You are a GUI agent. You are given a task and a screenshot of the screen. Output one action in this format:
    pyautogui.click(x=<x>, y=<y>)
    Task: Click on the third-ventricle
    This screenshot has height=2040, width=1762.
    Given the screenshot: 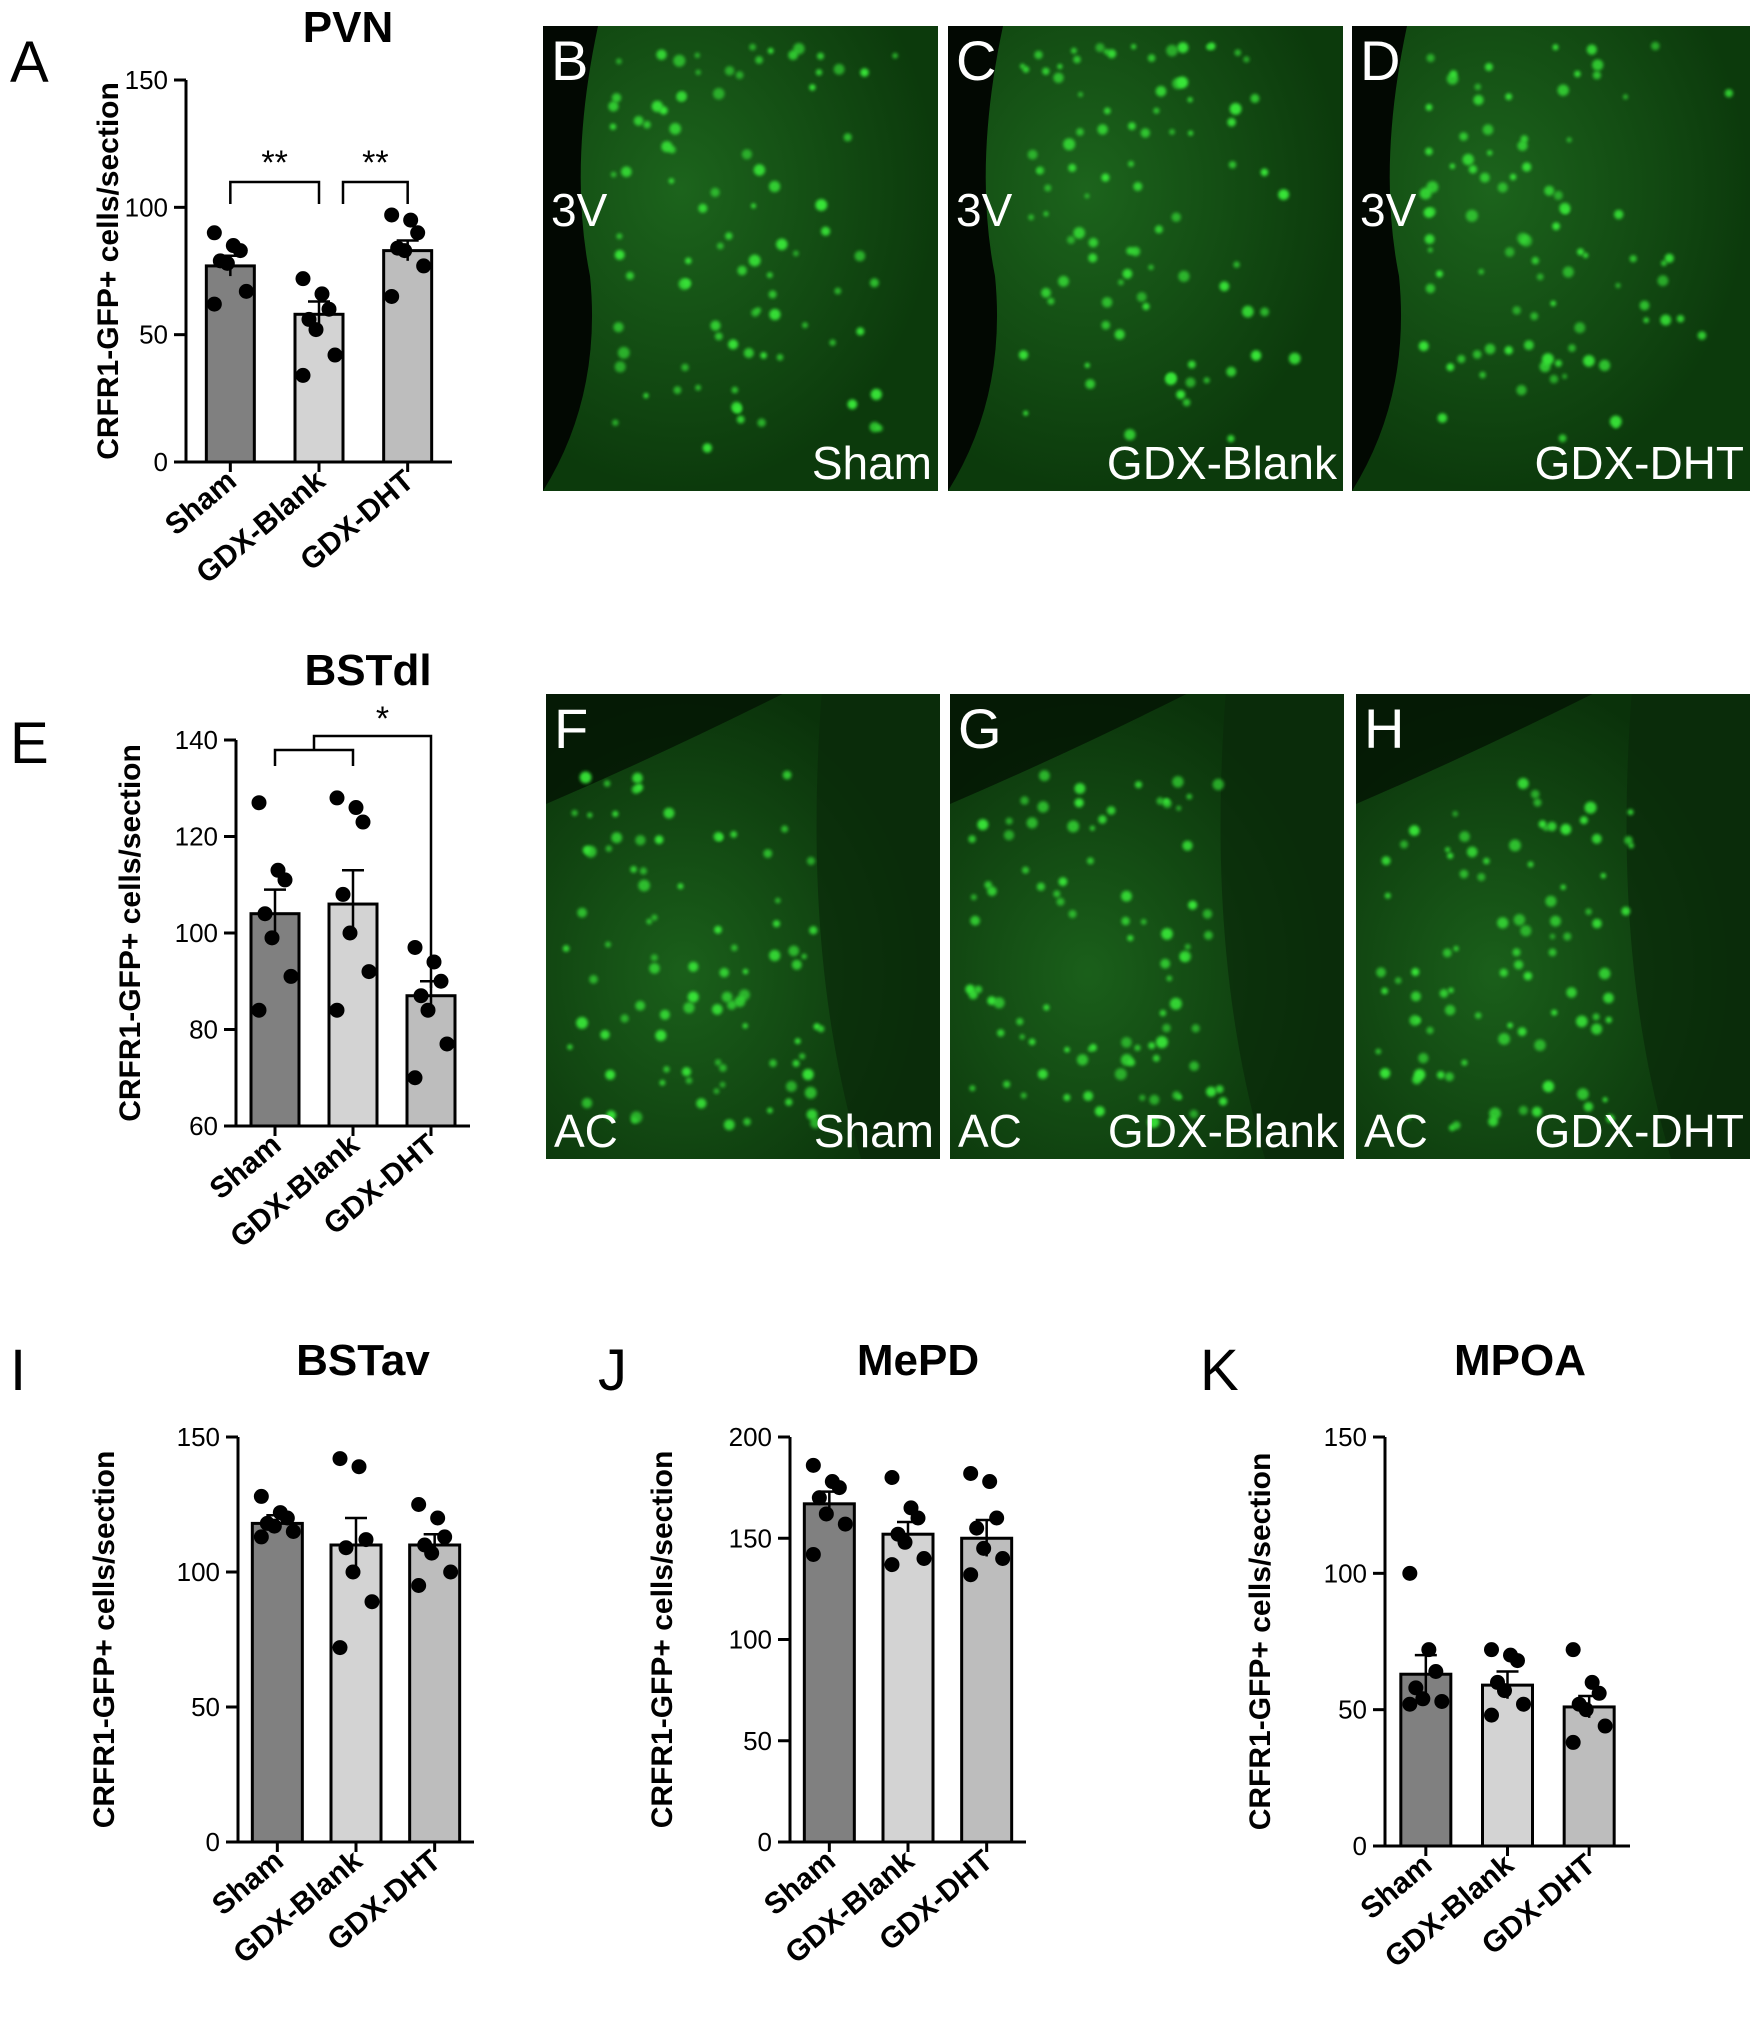 What is the action you would take?
    pyautogui.click(x=1379, y=258)
    